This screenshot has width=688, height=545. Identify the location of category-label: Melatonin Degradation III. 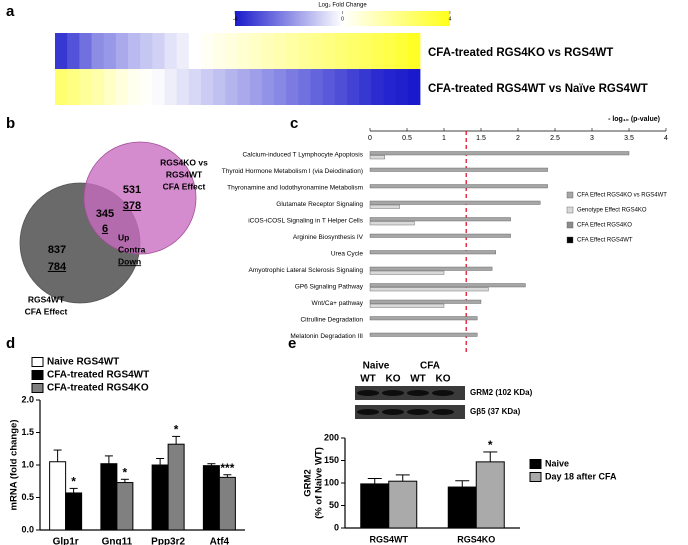
(326, 336).